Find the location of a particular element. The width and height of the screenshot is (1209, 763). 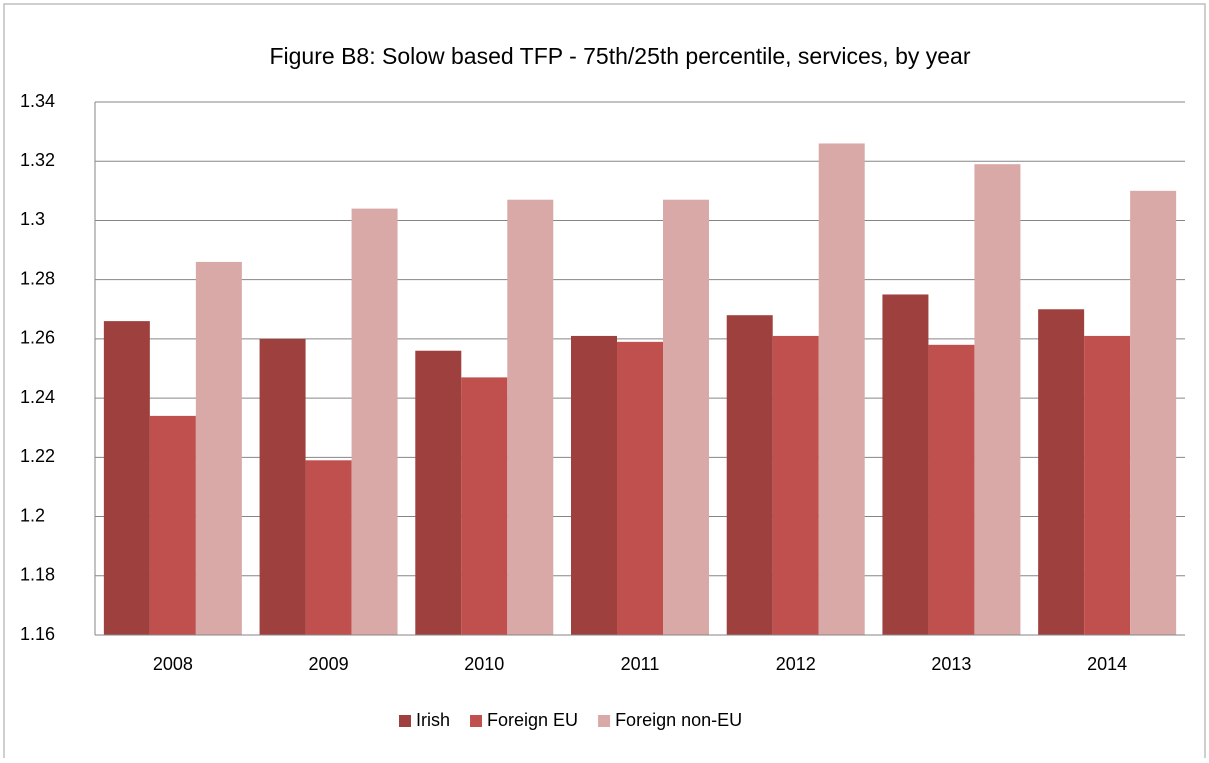

x-tick-label: 2011 is located at coordinates (640, 664).